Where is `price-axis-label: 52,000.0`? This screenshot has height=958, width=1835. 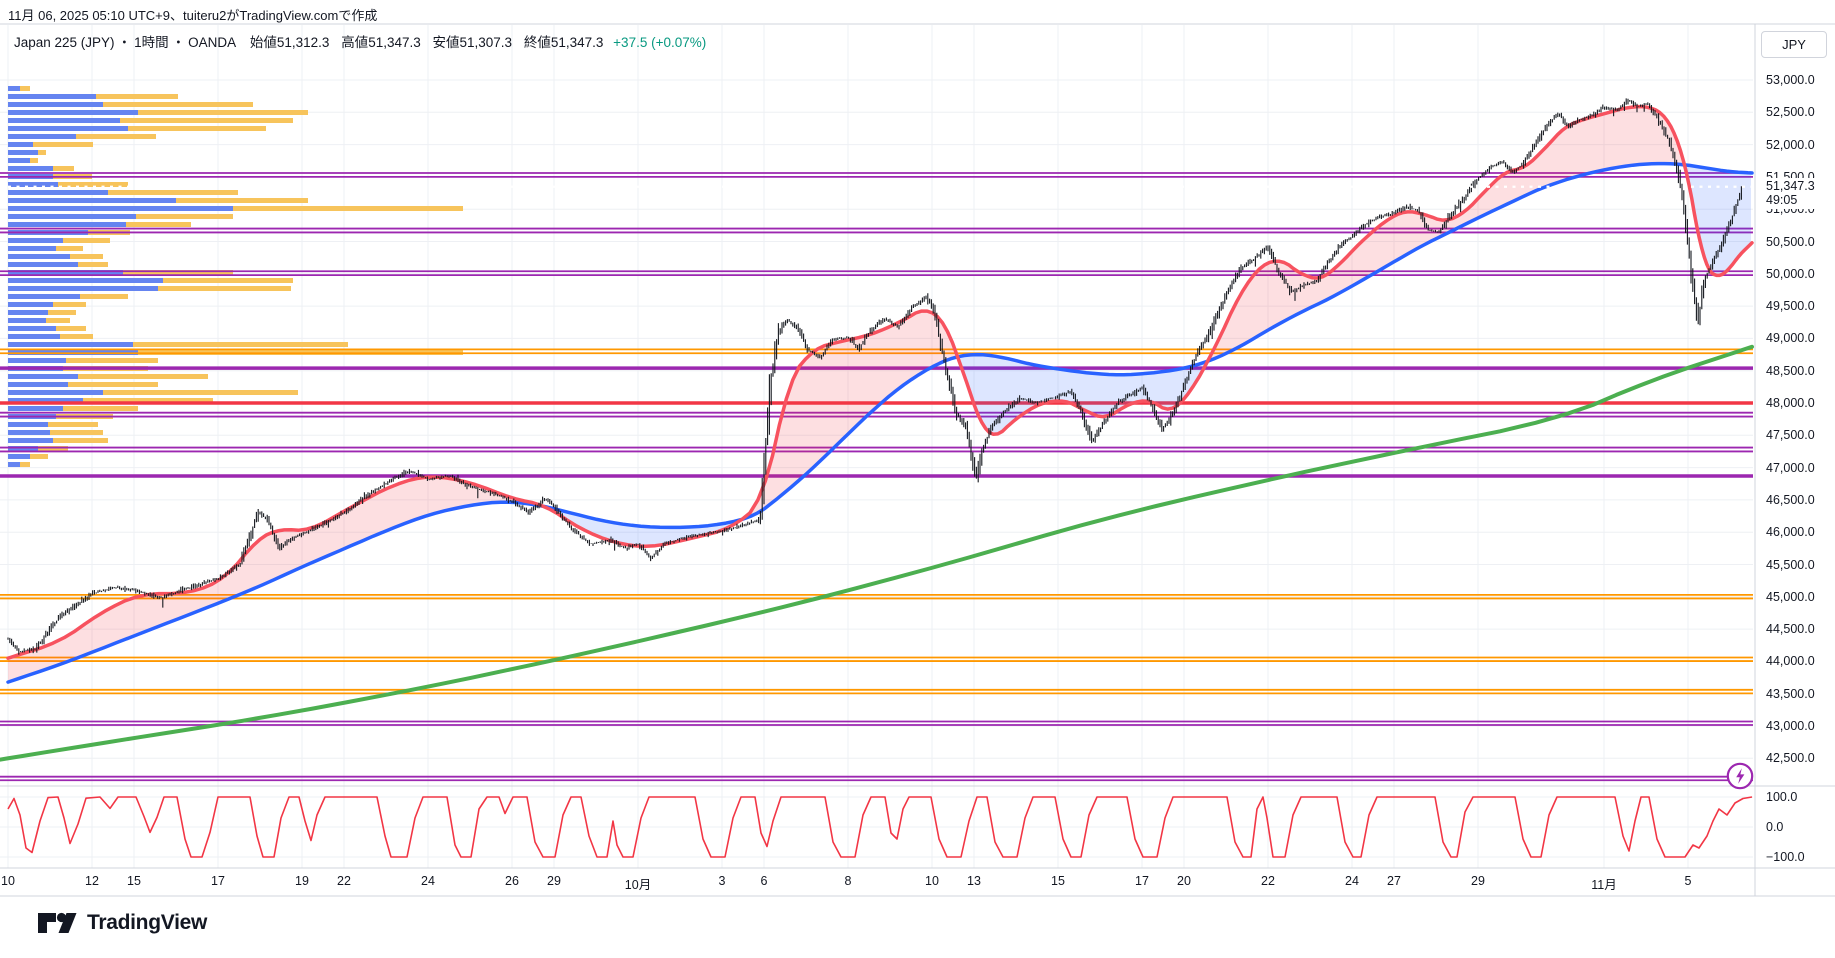
price-axis-label: 52,000.0 is located at coordinates (1790, 144).